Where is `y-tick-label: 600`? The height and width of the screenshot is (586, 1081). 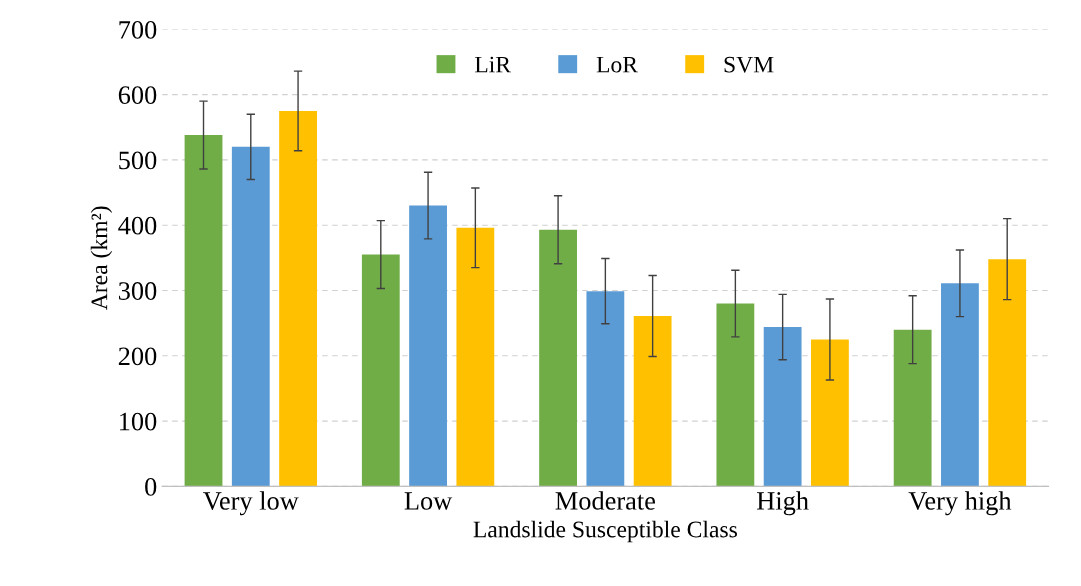
y-tick-label: 600 is located at coordinates (137, 95).